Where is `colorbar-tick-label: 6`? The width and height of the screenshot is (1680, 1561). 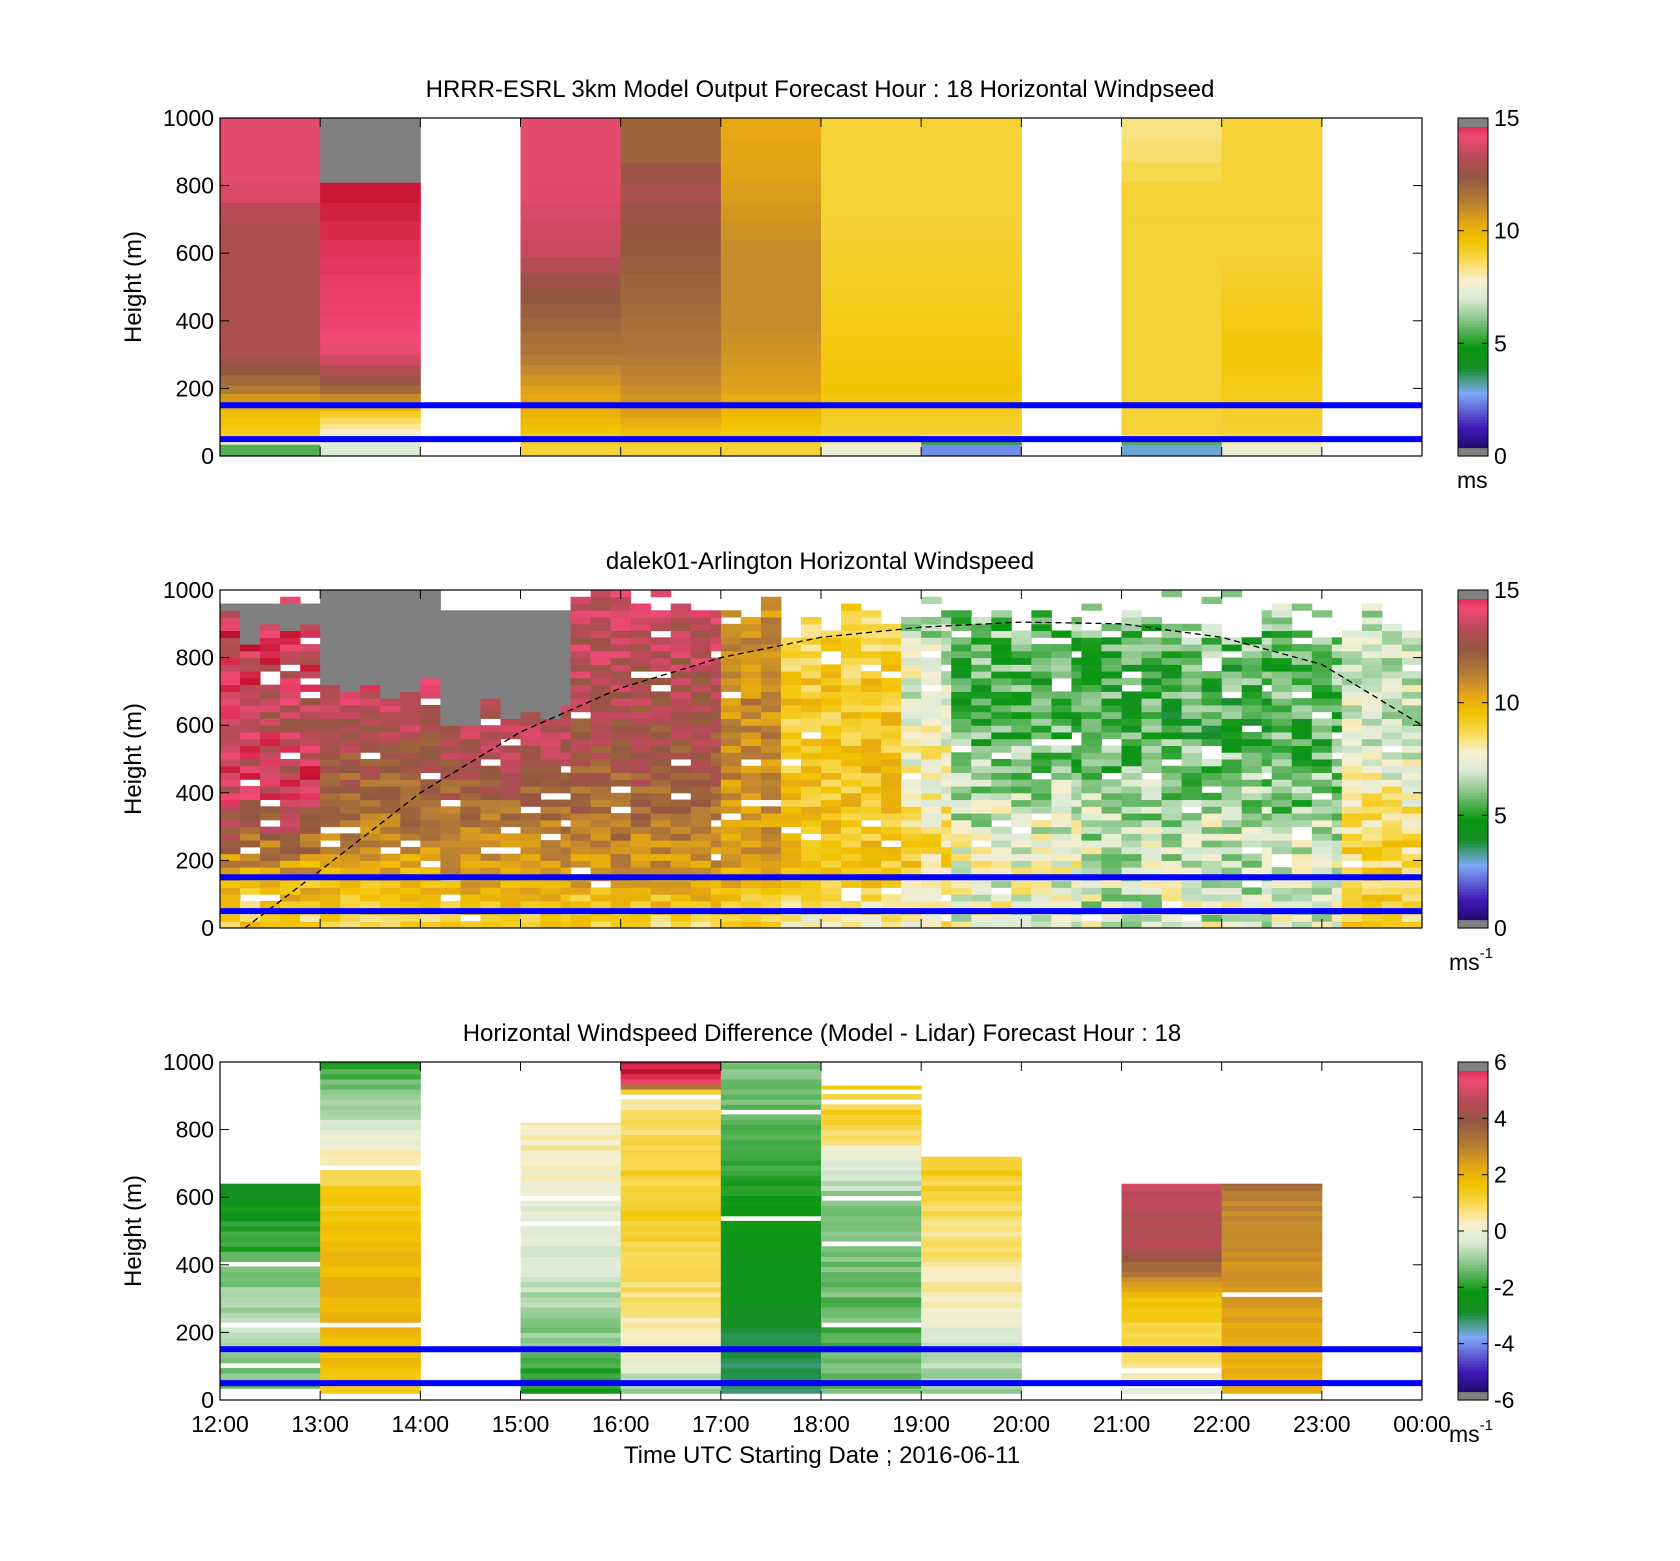
colorbar-tick-label: 6 is located at coordinates (1500, 1062).